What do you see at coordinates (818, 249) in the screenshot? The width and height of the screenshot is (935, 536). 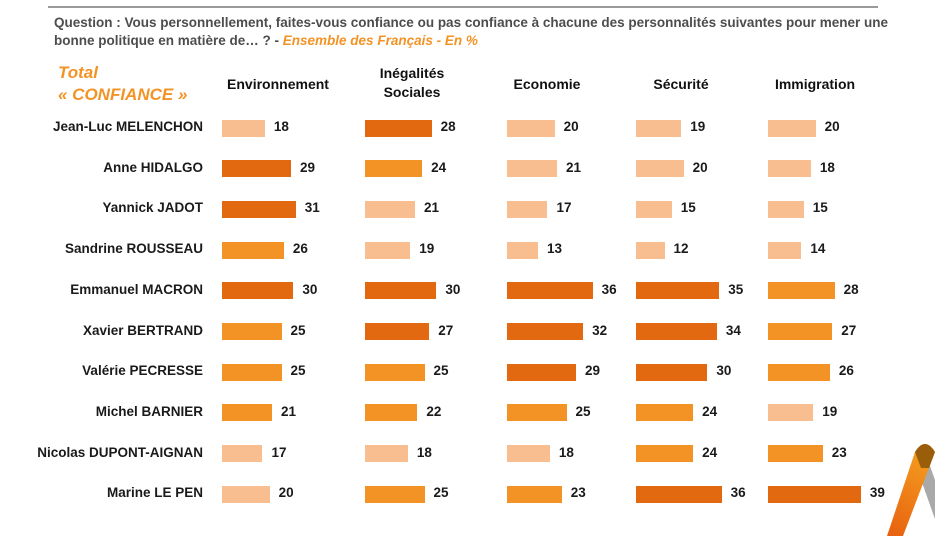 I see `data-label: 14` at bounding box center [818, 249].